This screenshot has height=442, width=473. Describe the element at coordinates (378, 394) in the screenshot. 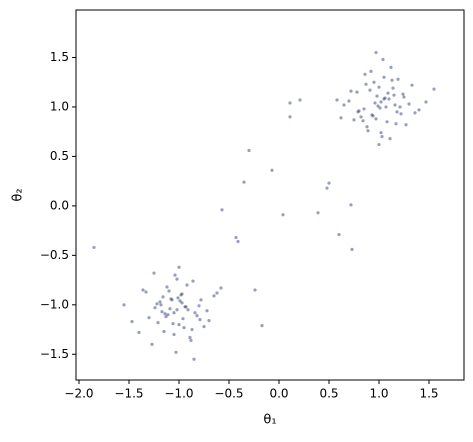

I see `x-tick-label: 1.0` at that location.